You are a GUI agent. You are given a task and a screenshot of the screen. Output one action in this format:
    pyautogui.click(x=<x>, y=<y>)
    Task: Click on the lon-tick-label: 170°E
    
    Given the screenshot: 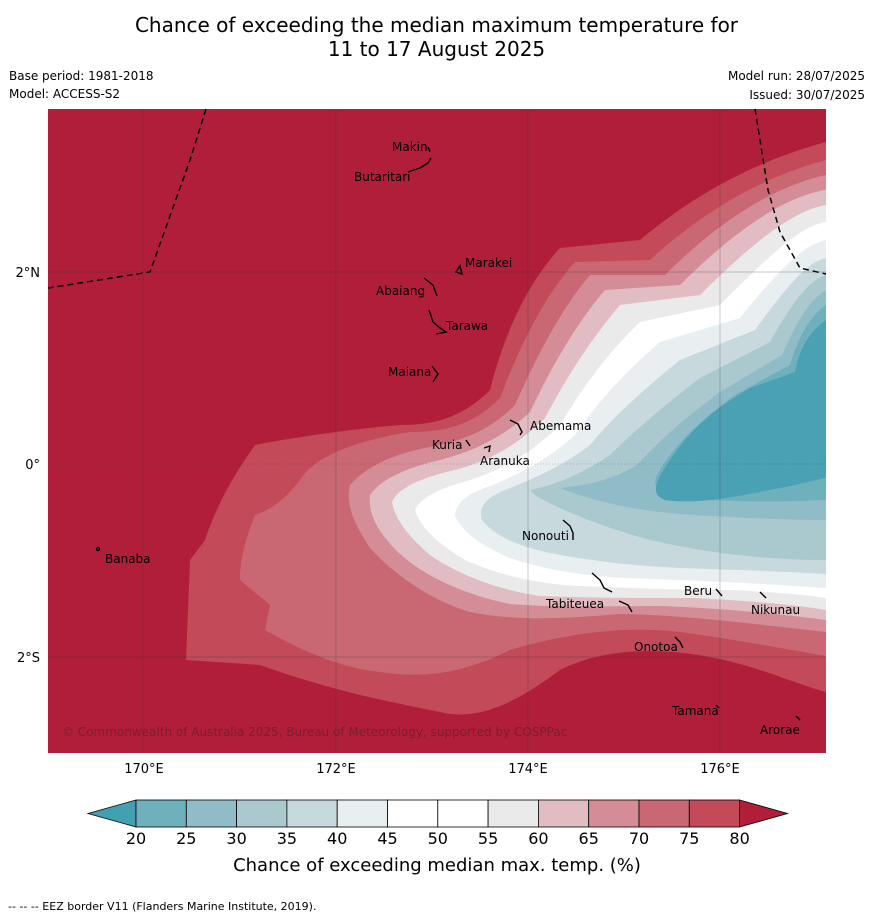 What is the action you would take?
    pyautogui.click(x=144, y=769)
    